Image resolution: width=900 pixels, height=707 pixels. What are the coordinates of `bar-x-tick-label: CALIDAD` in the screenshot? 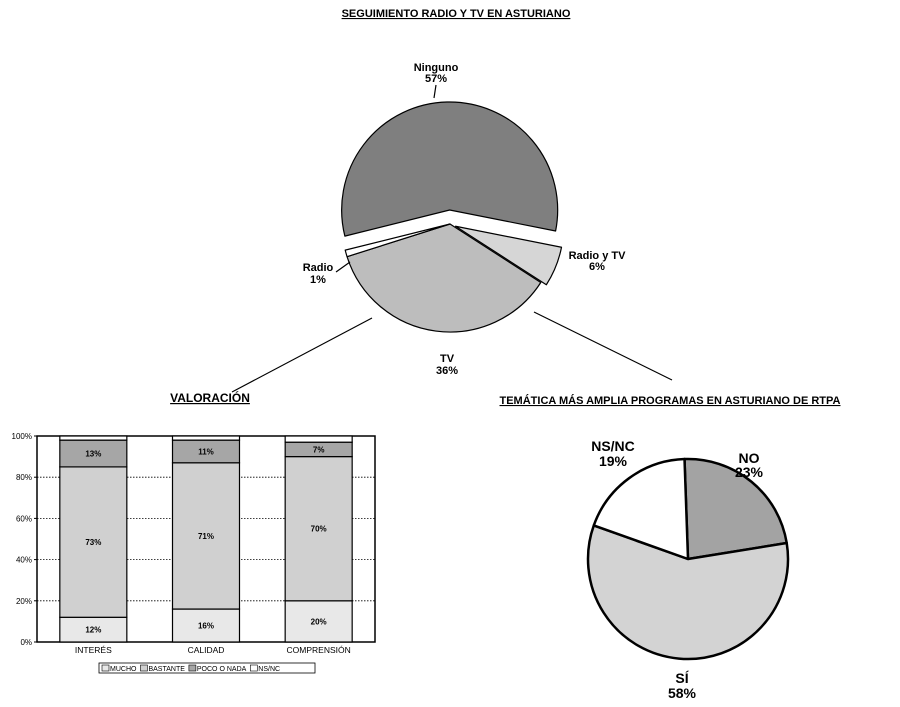 It's located at (206, 650).